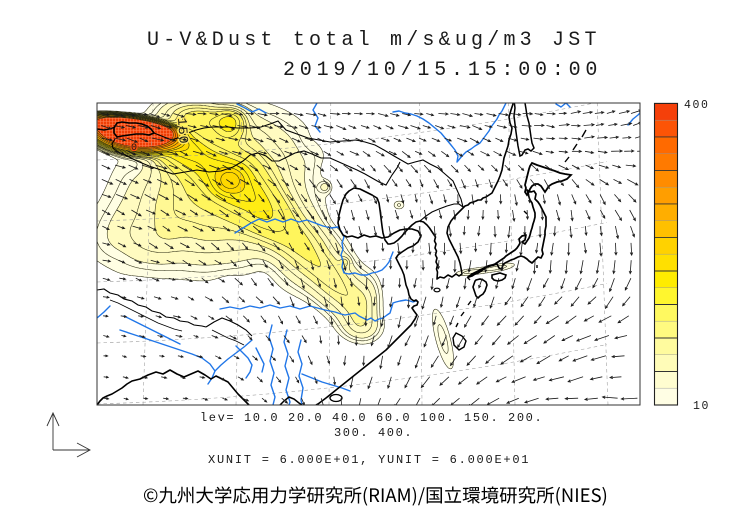  What do you see at coordinates (134, 148) in the screenshot?
I see `svg-text: 0` at bounding box center [134, 148].